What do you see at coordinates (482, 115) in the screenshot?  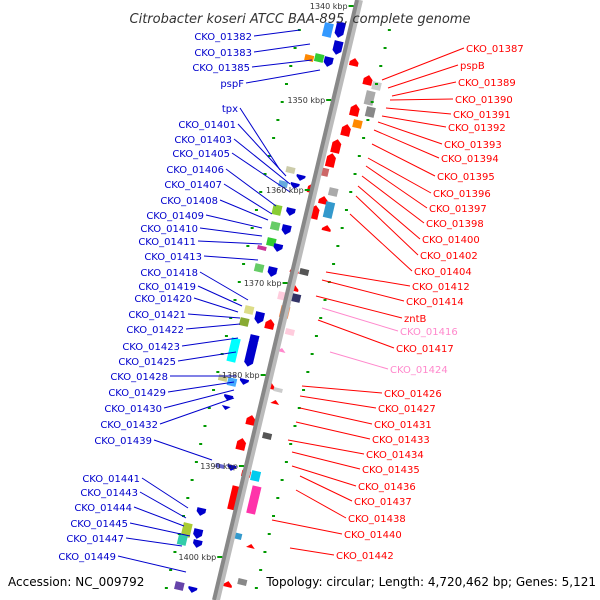 I see `gene-label-right: CKO_01391` at bounding box center [482, 115].